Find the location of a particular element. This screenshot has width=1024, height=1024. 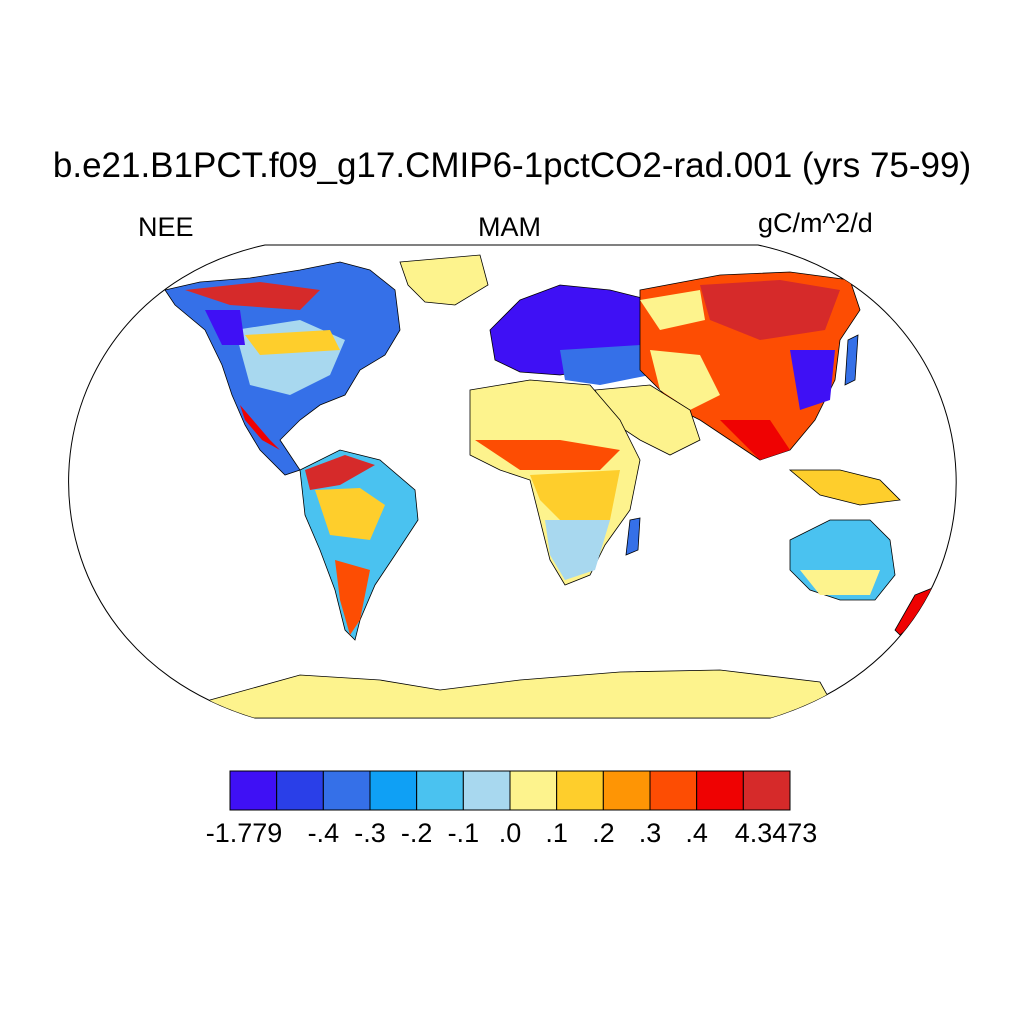

colorbar-tick-label: -.3 is located at coordinates (370, 833).